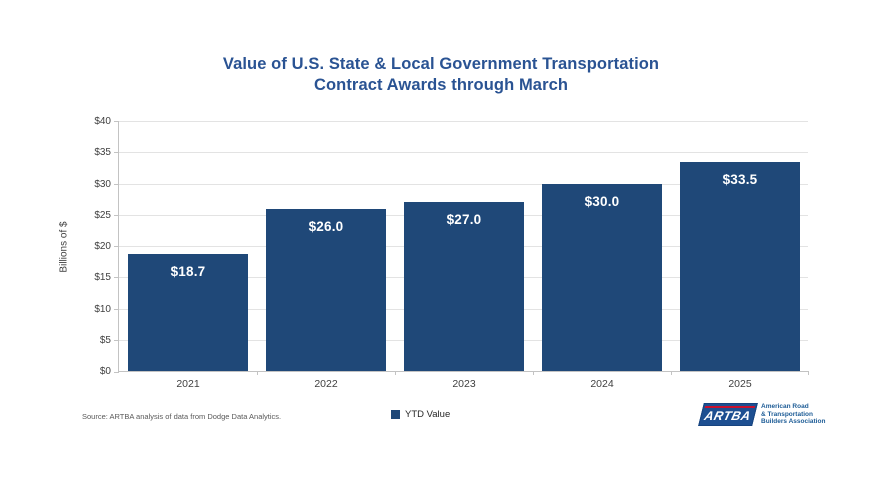  I want to click on artba-logo-mark-icon: ARTBA, so click(728, 414).